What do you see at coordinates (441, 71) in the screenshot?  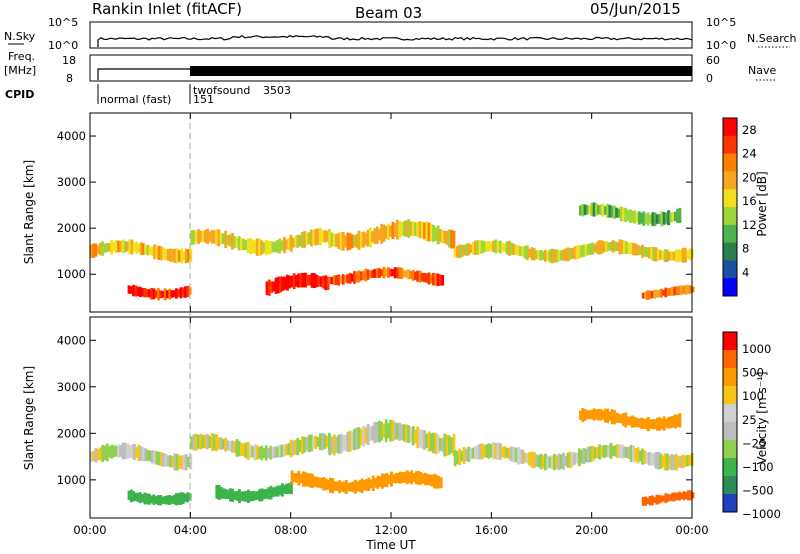 I see `nave-trace` at bounding box center [441, 71].